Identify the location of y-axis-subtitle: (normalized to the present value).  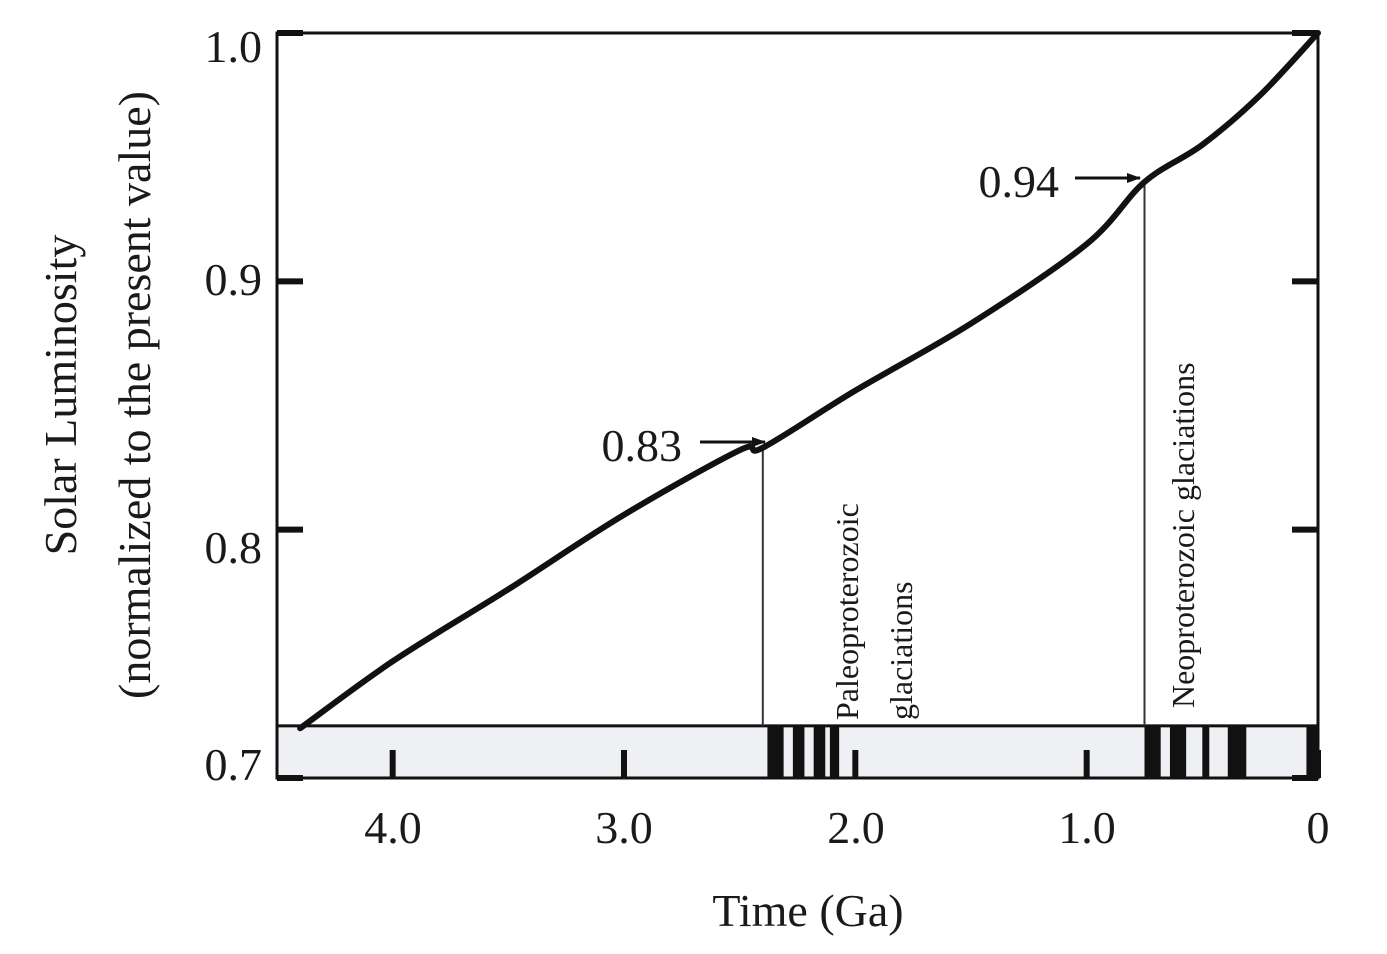
(134, 395).